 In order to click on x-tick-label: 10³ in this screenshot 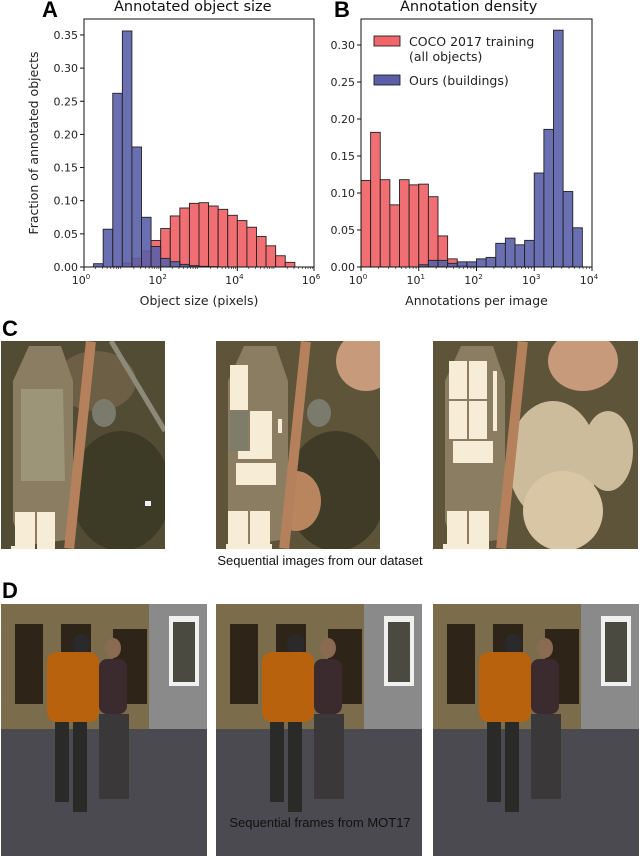, I will do `click(531, 280)`.